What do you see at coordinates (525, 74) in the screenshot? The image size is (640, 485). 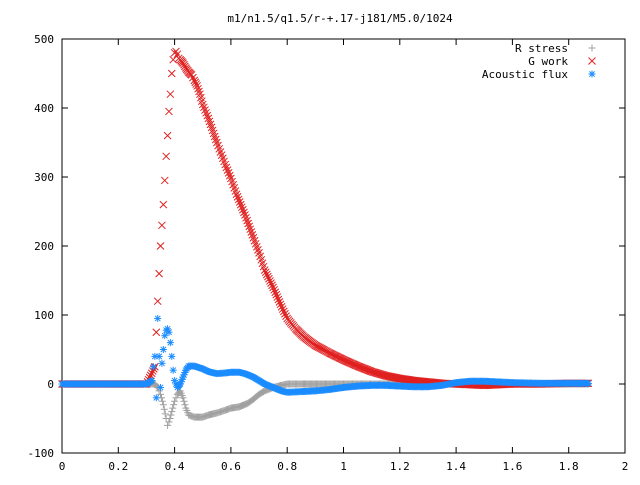 I see `legend-label: Acoustic flux` at bounding box center [525, 74].